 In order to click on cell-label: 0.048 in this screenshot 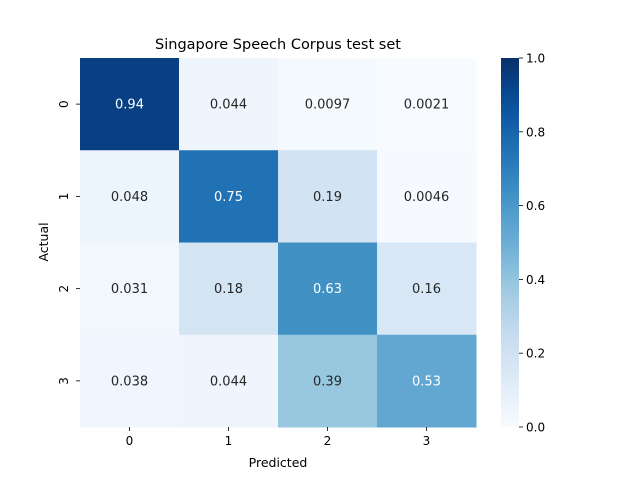, I will do `click(129, 197)`.